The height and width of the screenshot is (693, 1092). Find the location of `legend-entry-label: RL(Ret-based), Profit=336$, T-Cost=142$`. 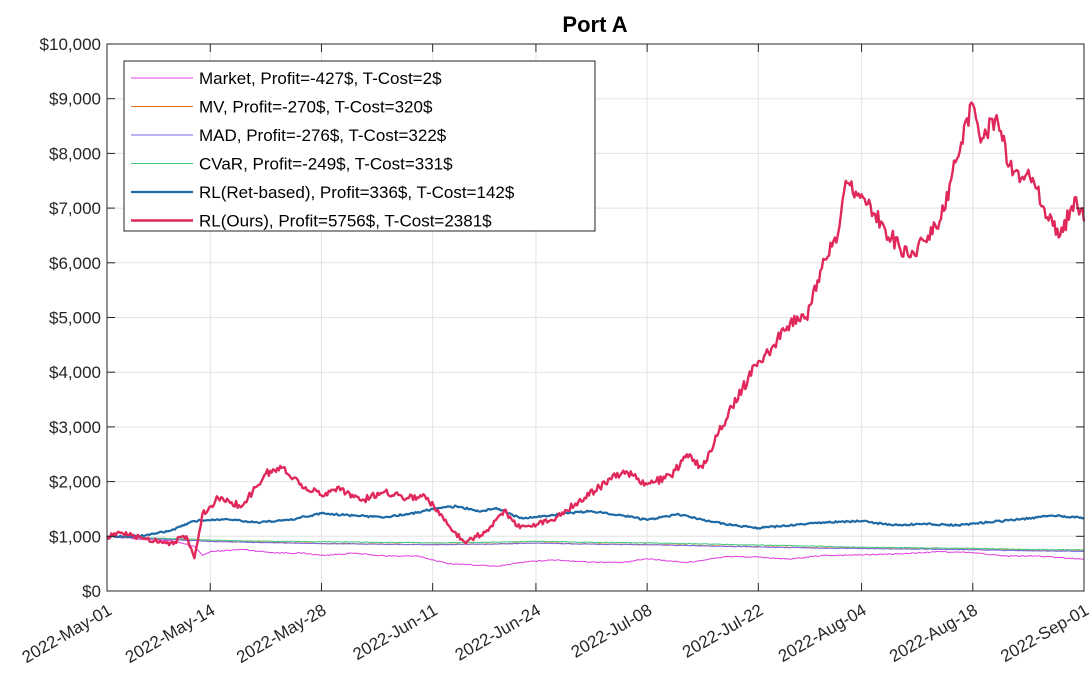

legend-entry-label: RL(Ret-based), Profit=336$, T-Cost=142$ is located at coordinates (357, 192).